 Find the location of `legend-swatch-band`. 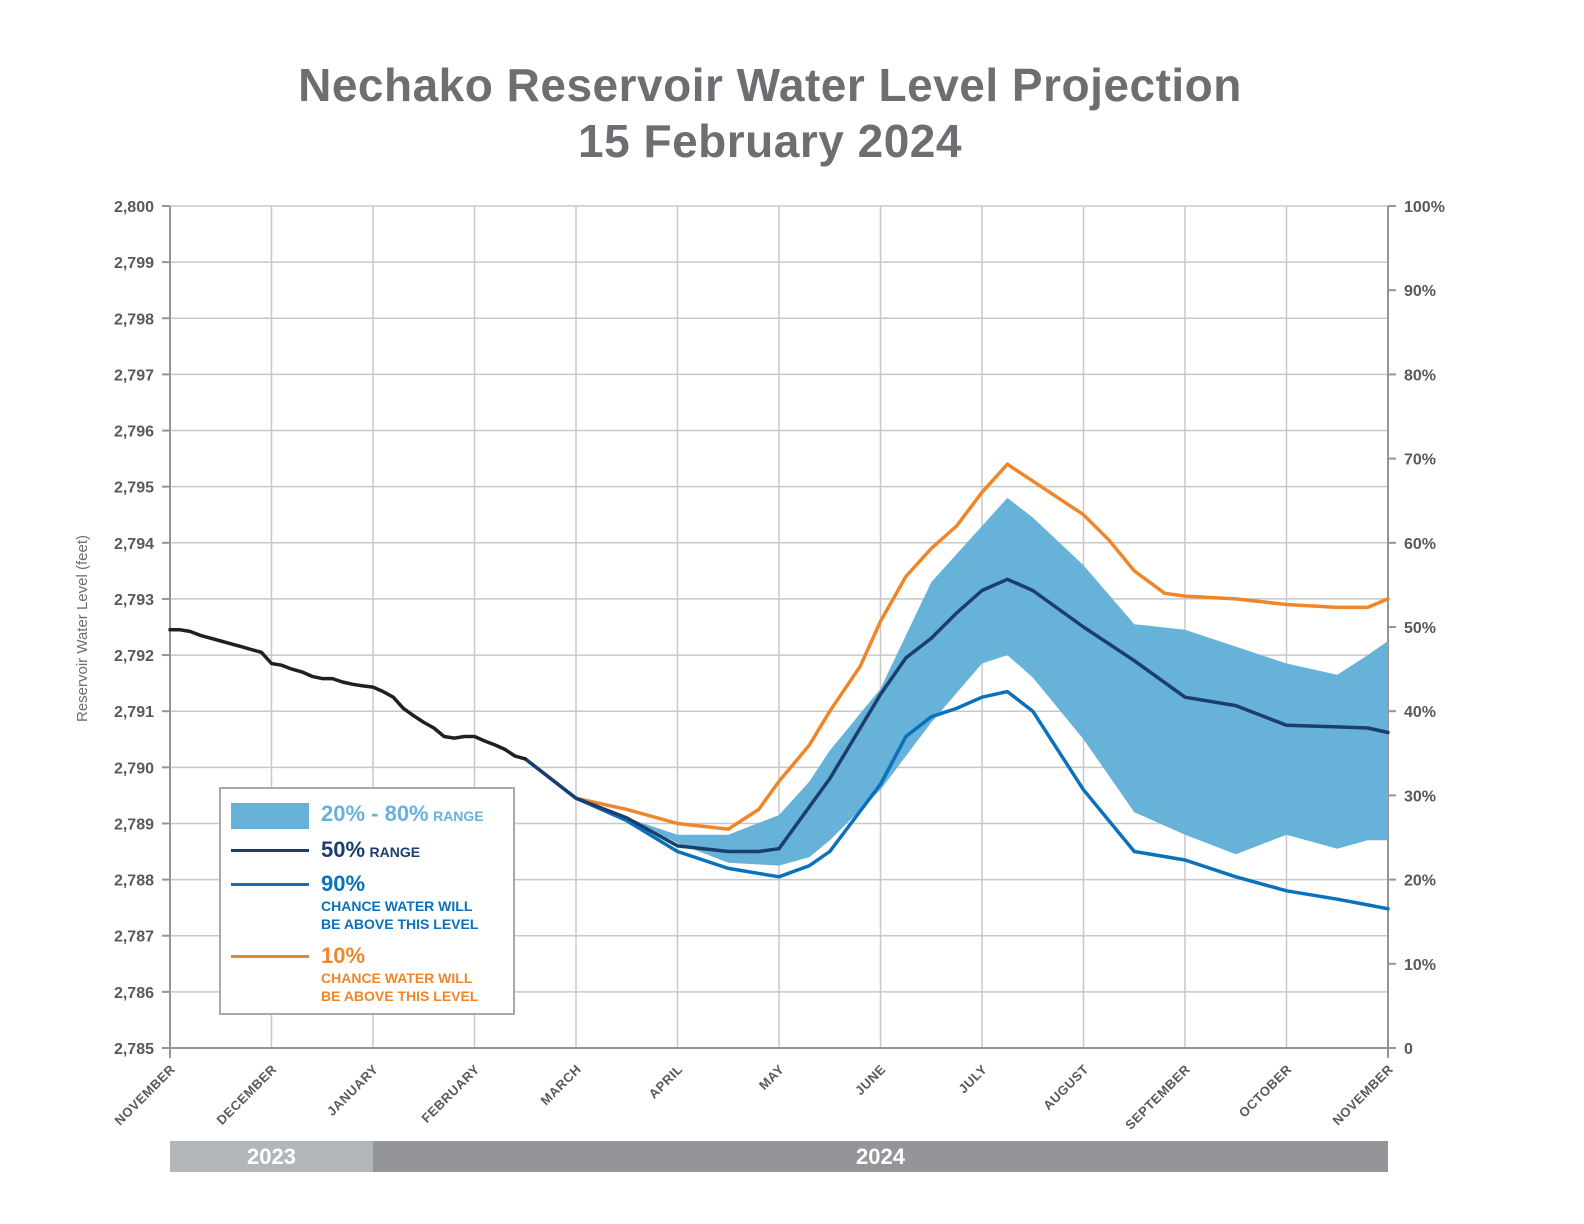

legend-swatch-band is located at coordinates (270, 816).